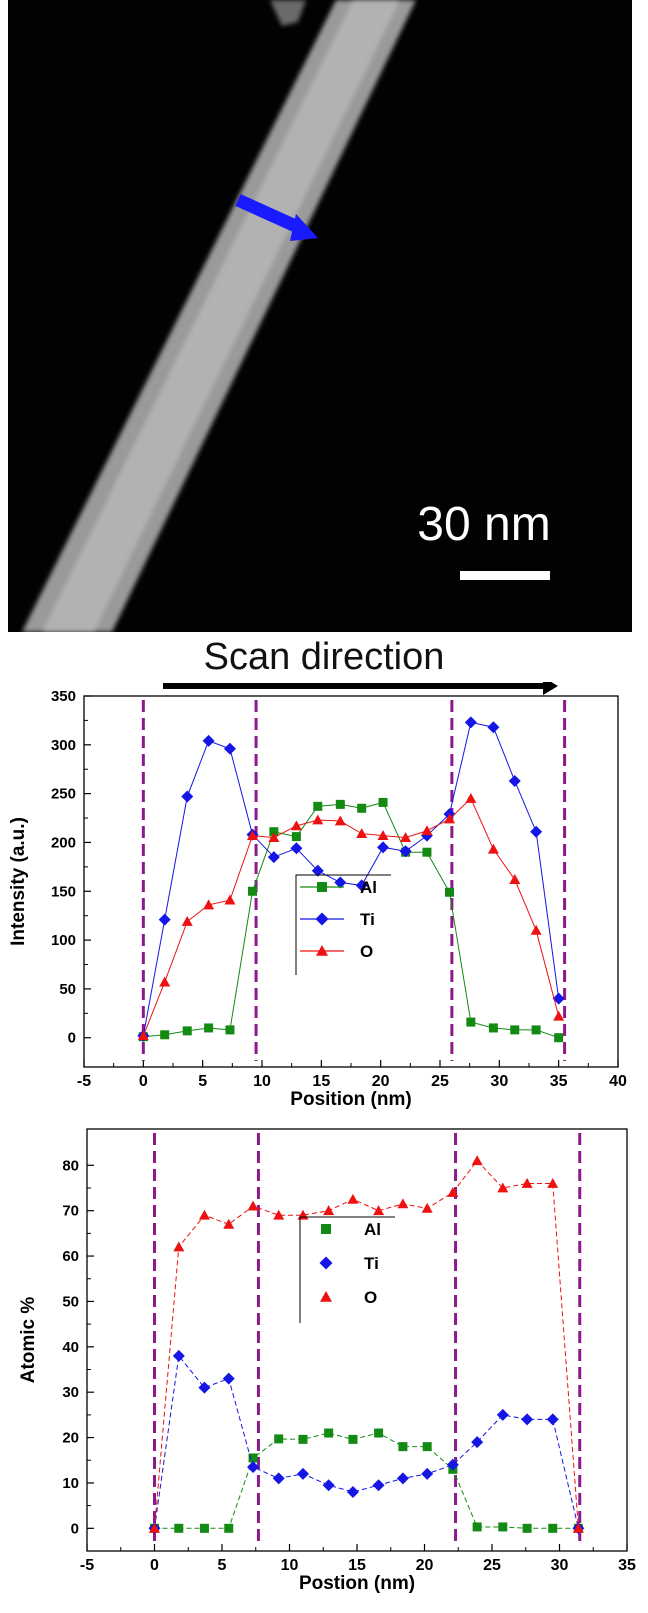 The height and width of the screenshot is (1613, 648). What do you see at coordinates (326, 1296) in the screenshot?
I see `legend-marker-o` at bounding box center [326, 1296].